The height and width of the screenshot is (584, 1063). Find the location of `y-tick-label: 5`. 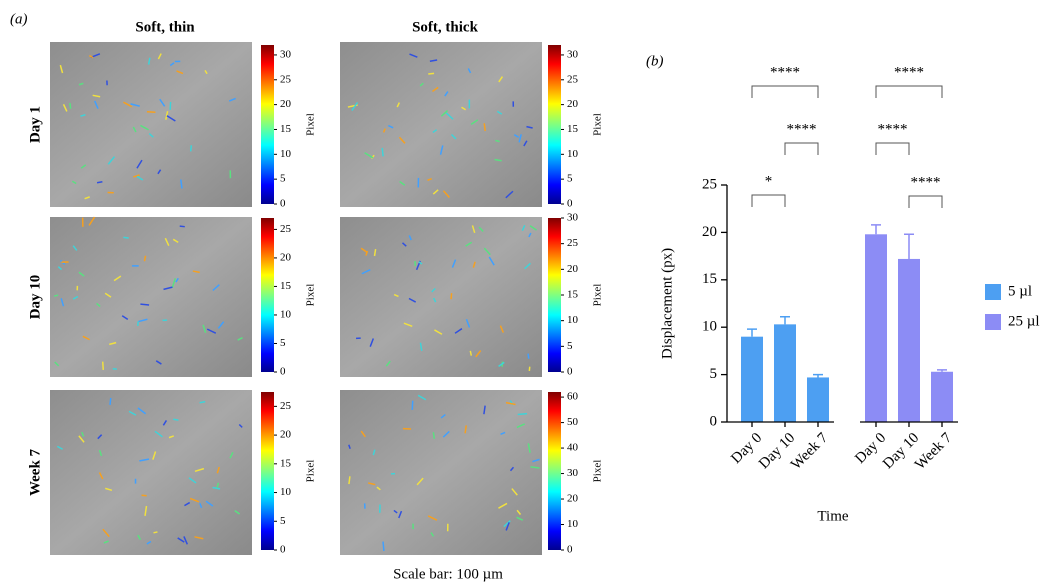

y-tick-label: 5 is located at coordinates (714, 374).